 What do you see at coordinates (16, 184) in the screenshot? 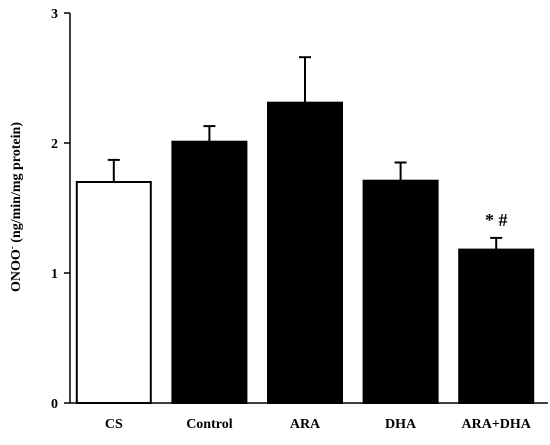
I see `y-axis-label-rest: (ng/min/mg protein)` at bounding box center [16, 184].